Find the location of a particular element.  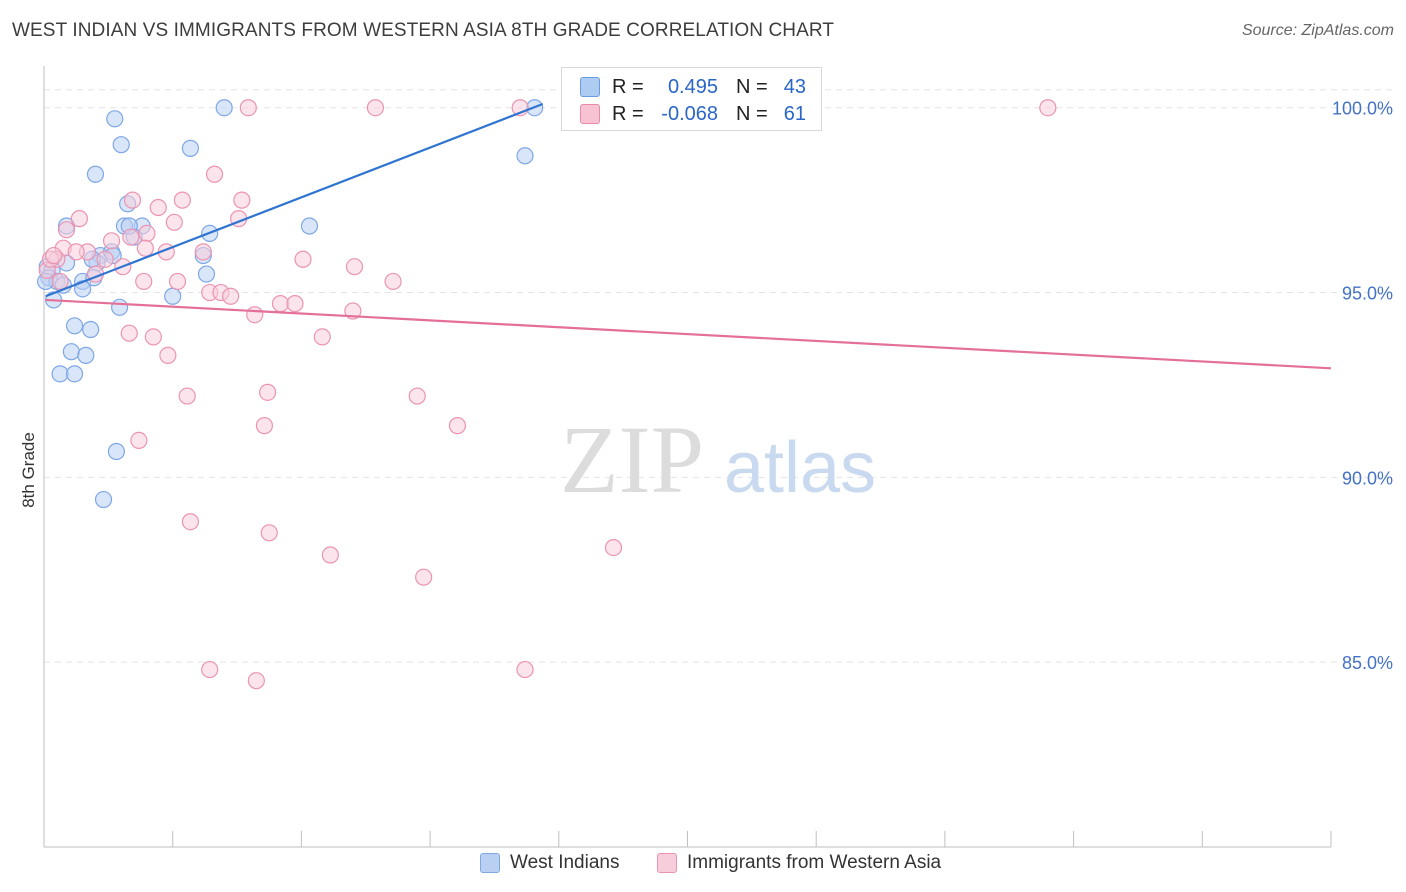

stats-swatch-western-asia is located at coordinates (590, 114).